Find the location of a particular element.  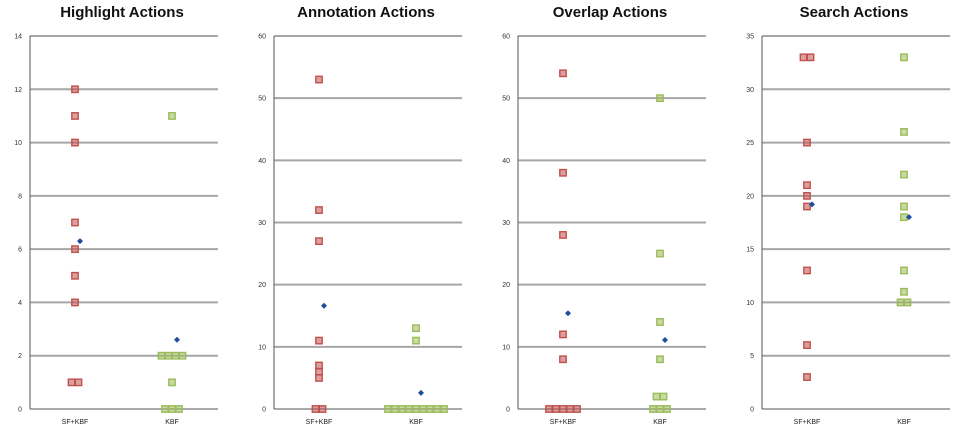

y-tick-label: 2 is located at coordinates (20, 356).